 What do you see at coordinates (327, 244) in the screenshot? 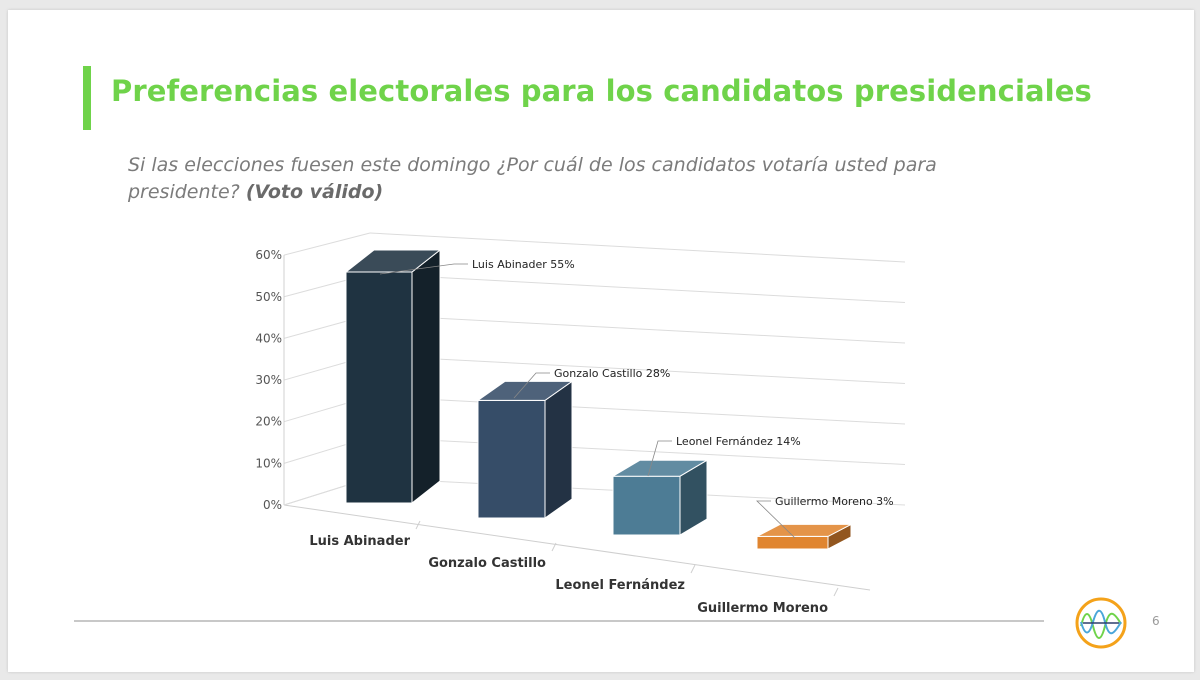
I see `gridline-side` at bounding box center [327, 244].